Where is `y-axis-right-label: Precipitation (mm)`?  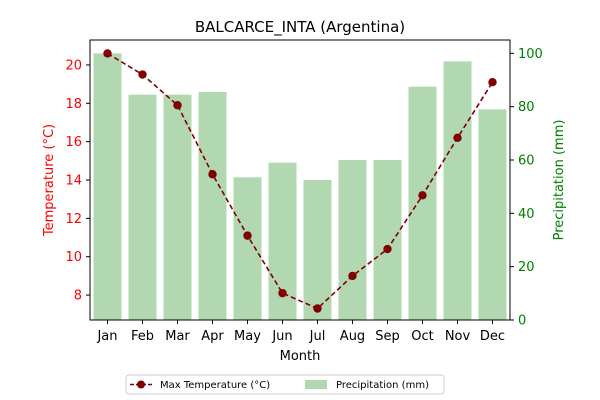 y-axis-right-label: Precipitation (mm) is located at coordinates (559, 180).